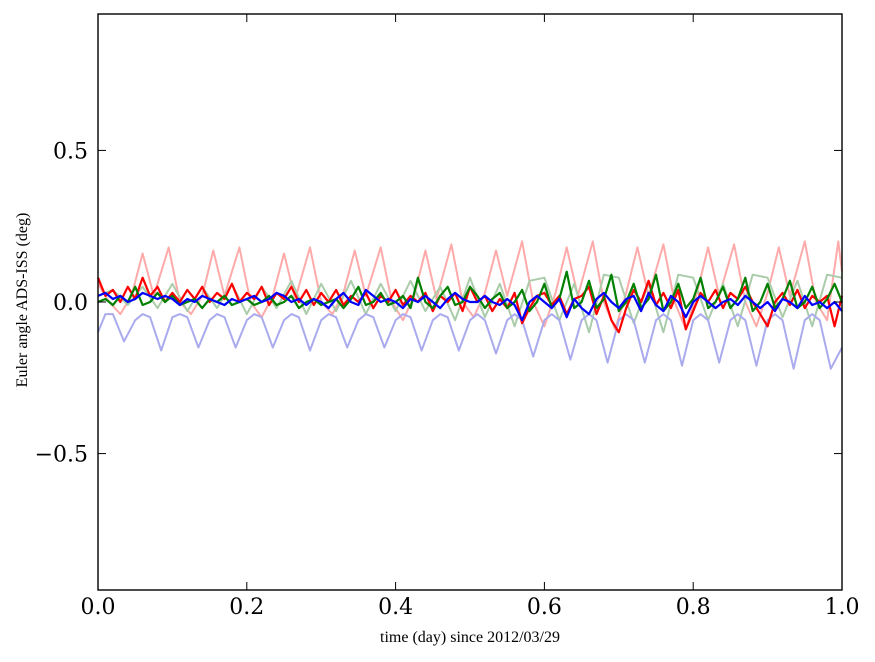 This screenshot has height=662, width=875. What do you see at coordinates (693, 607) in the screenshot?
I see `x-tick-label: 0.8` at bounding box center [693, 607].